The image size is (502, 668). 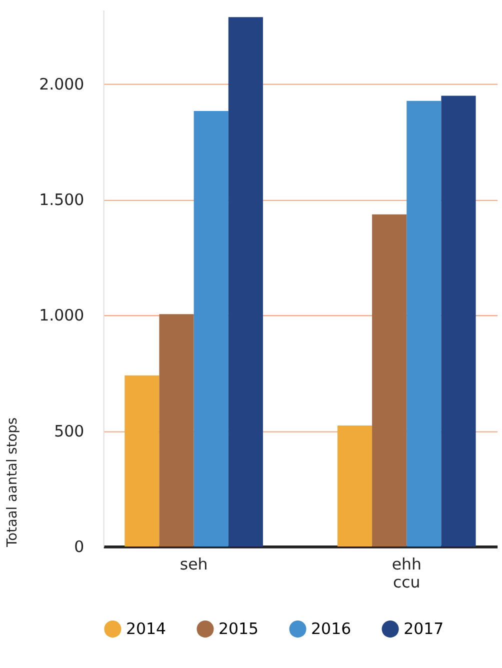 I want to click on x-tick-label: seh, so click(x=194, y=564).